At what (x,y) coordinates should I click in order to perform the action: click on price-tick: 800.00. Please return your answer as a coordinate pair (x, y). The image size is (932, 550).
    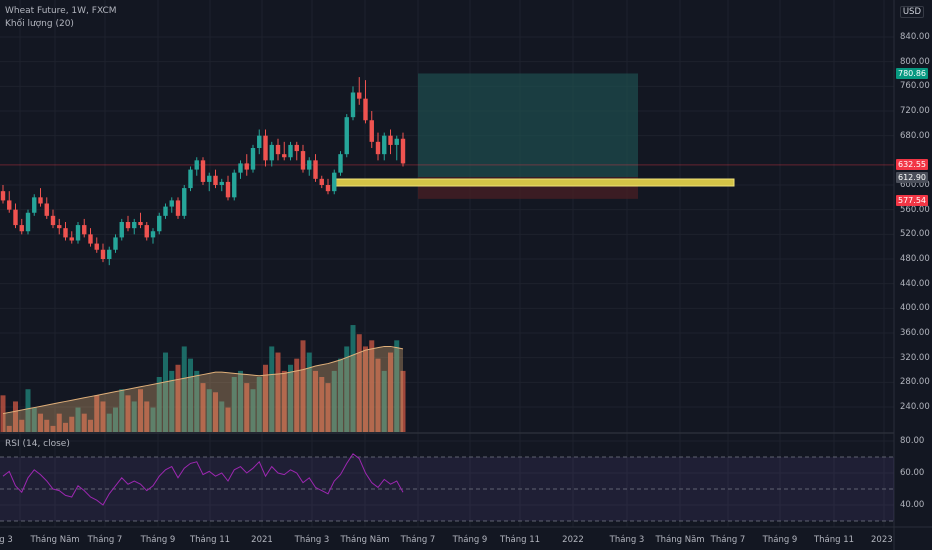
    Looking at the image, I should click on (915, 61).